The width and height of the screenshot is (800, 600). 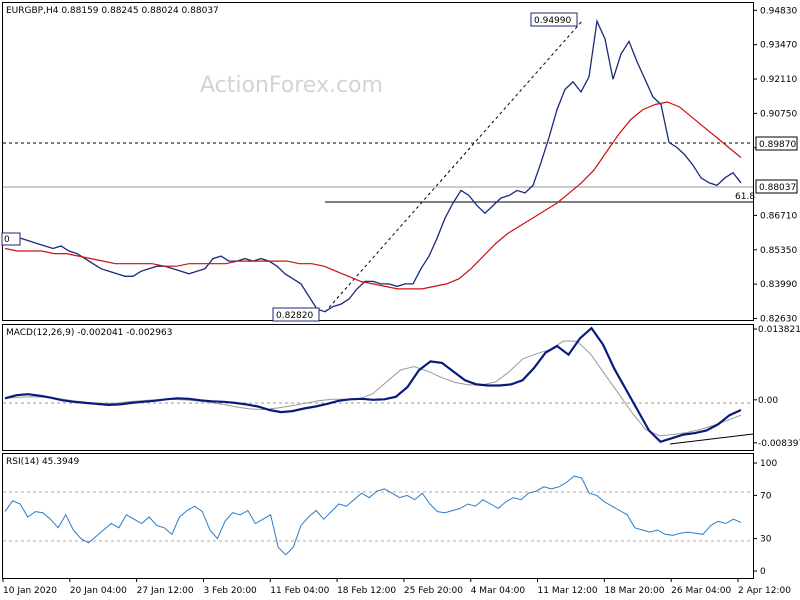 I want to click on macd-tick-label: 0.00, so click(x=768, y=401).